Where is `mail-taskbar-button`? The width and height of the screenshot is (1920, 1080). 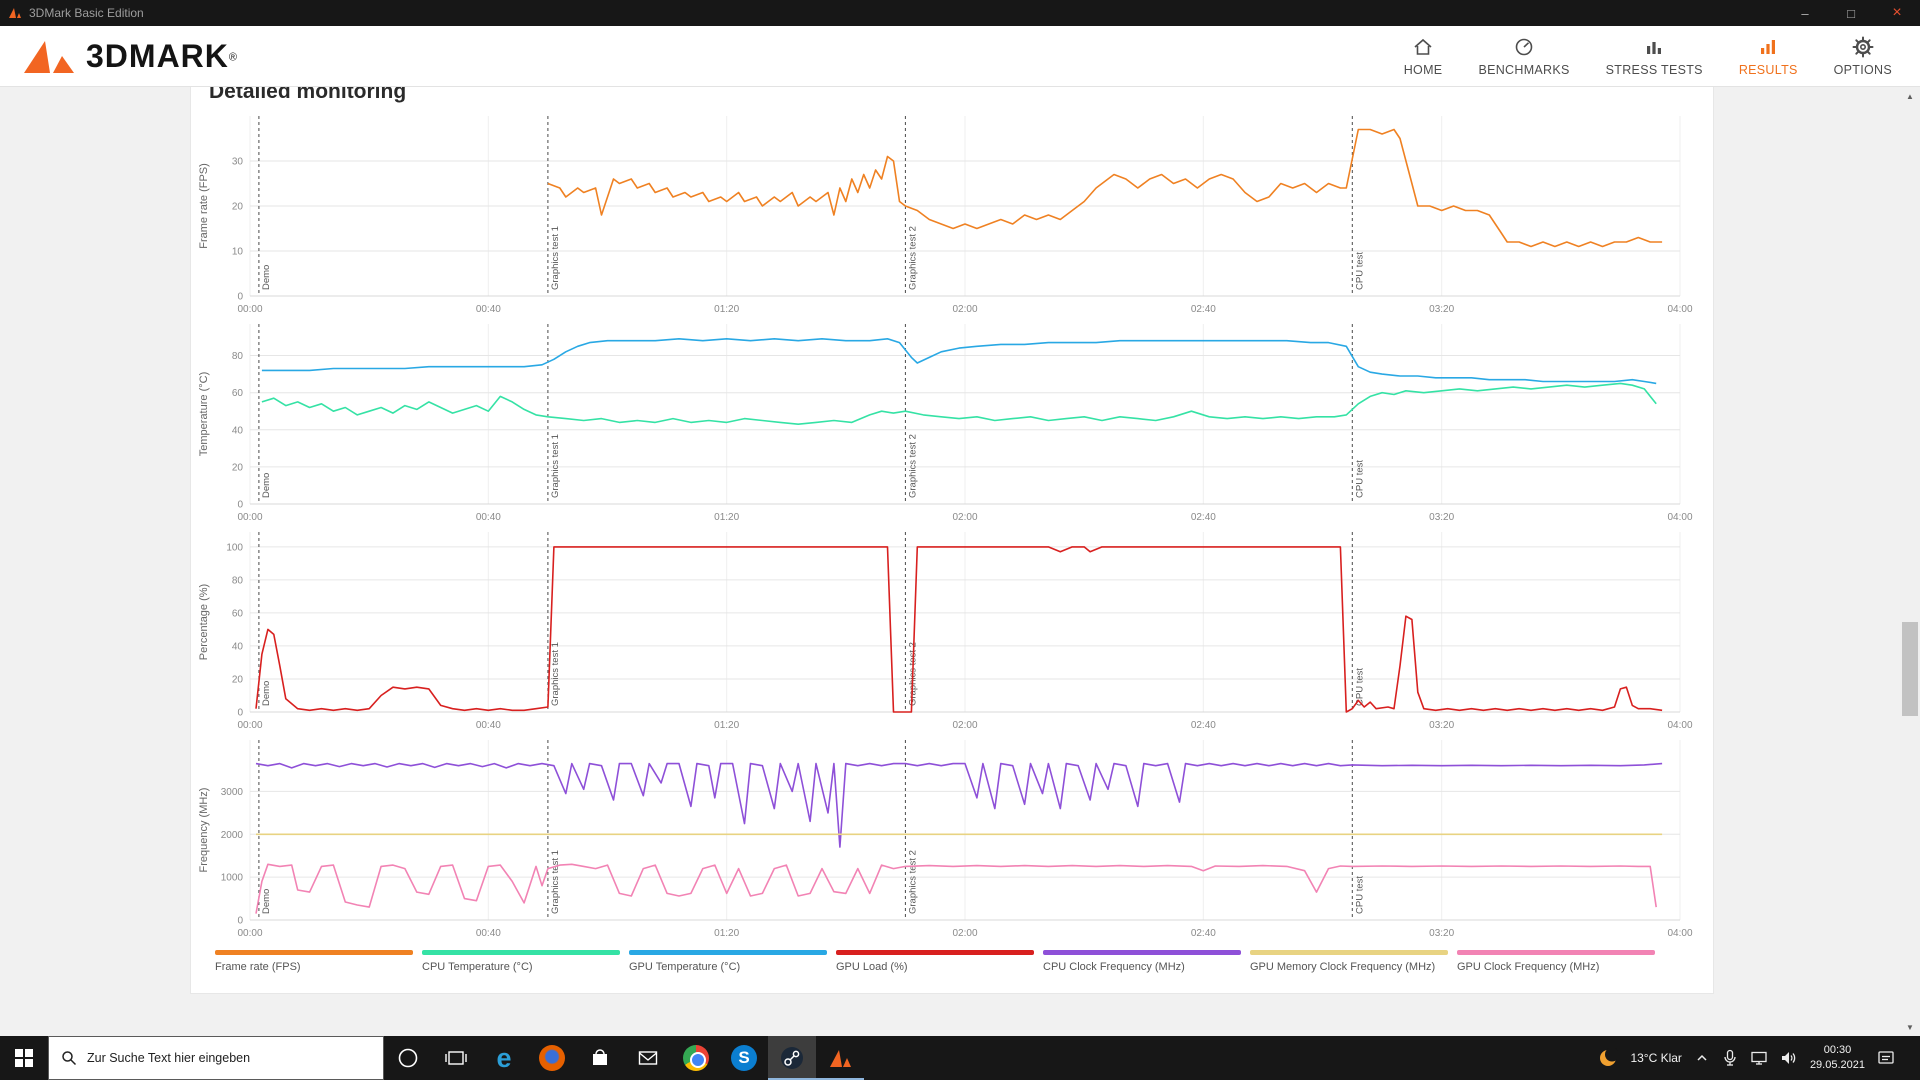 mail-taskbar-button is located at coordinates (648, 1058).